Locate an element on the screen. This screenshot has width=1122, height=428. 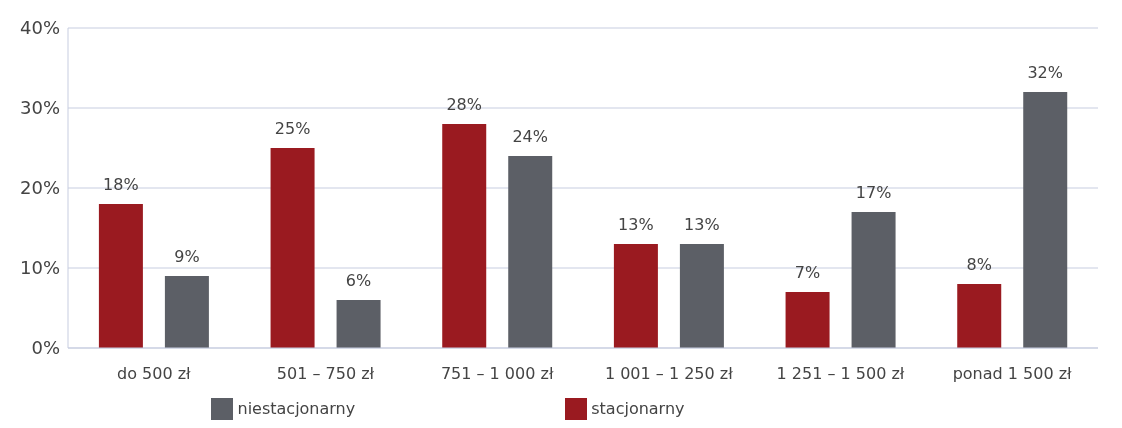
x-tick-label: ponad 1 500 zł is located at coordinates (1012, 374).